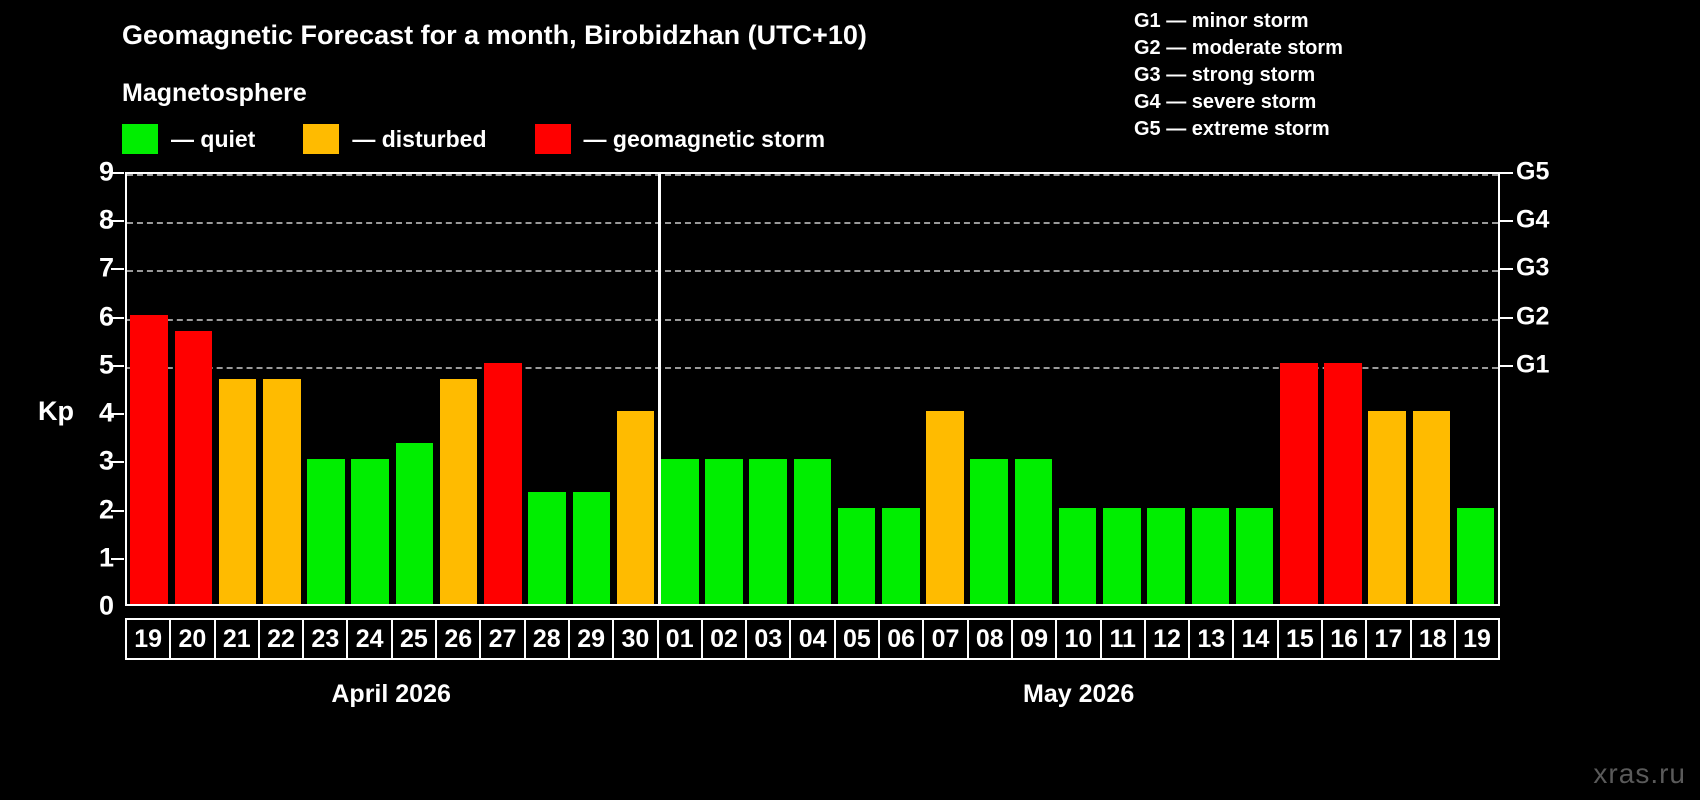  Describe the element at coordinates (1533, 267) in the screenshot. I see `g-tick-label-g3: G3` at that location.